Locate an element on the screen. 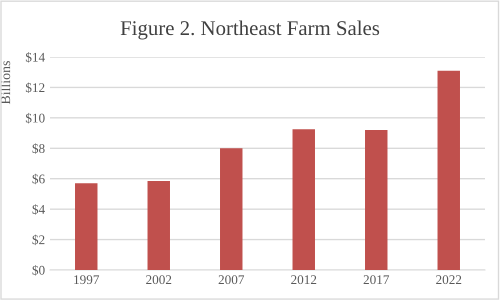  chart-title: Figure 2. Northeast Farm Sales is located at coordinates (250, 30).